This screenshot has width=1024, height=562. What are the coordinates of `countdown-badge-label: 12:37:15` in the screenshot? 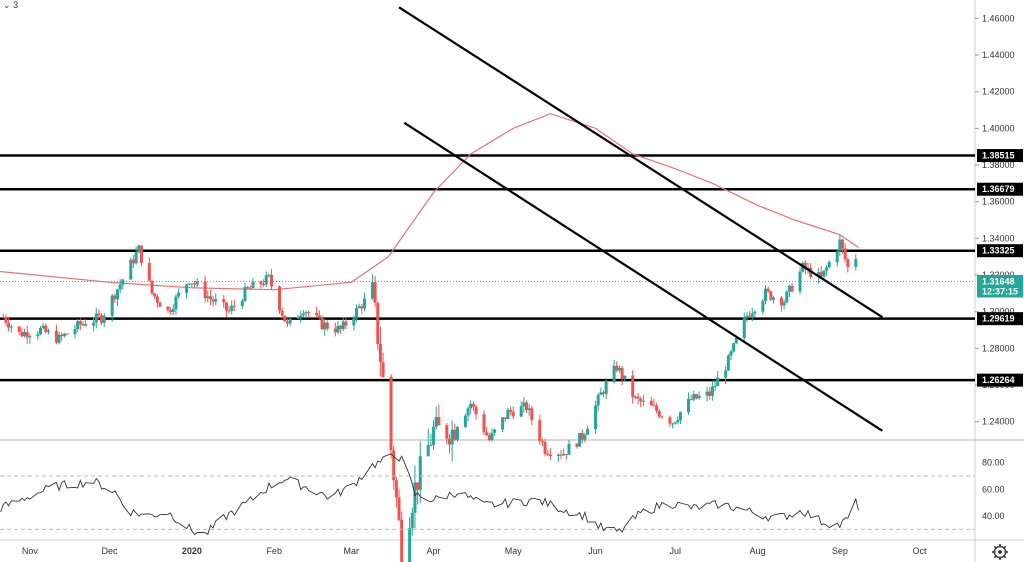 It's located at (1000, 292).